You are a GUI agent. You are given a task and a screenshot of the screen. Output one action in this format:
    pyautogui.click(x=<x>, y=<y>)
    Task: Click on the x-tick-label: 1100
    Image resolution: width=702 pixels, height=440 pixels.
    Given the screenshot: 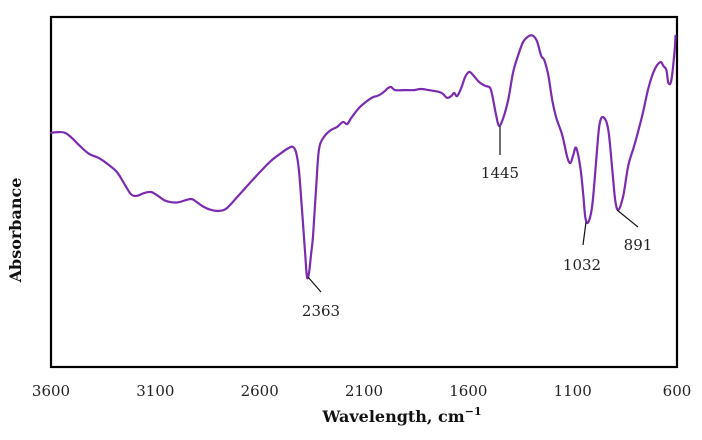 What is the action you would take?
    pyautogui.click(x=573, y=391)
    